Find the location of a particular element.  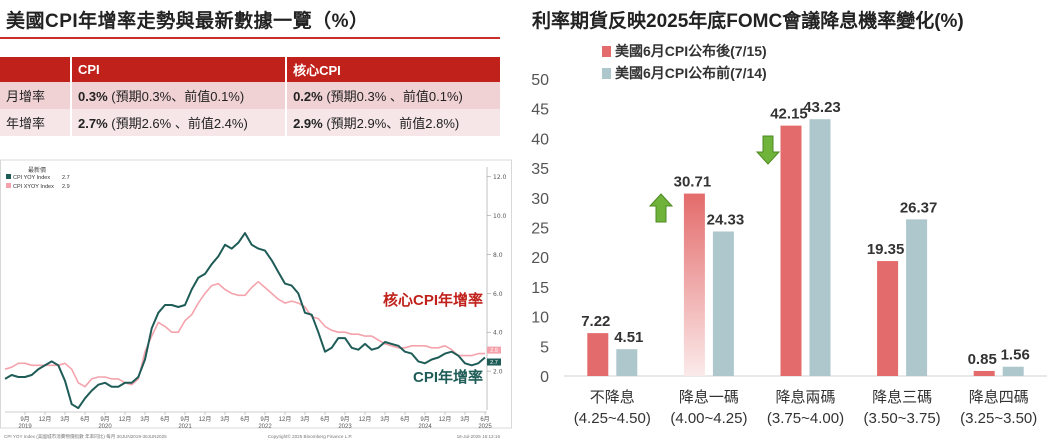

cell-note: (預期2.6% 、前值2.4%) is located at coordinates (179, 123).